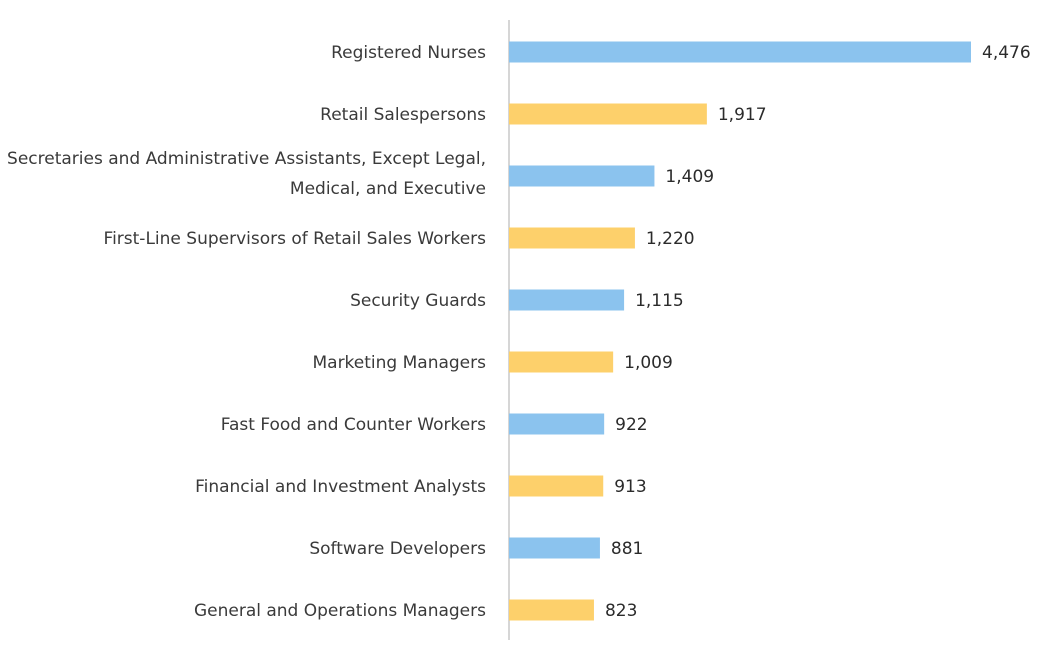 This screenshot has width=1046, height=660. I want to click on value-label-4: 1,115, so click(659, 301).